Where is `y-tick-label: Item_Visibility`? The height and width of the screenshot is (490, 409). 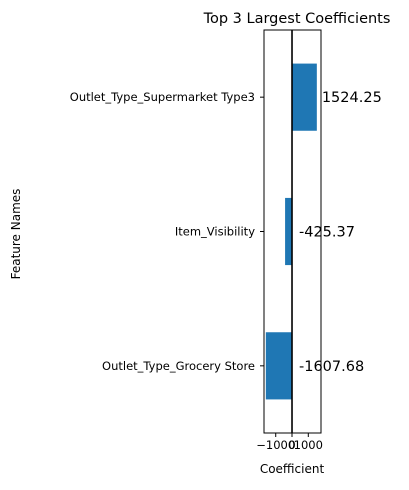 y-tick-label: Item_Visibility is located at coordinates (215, 232).